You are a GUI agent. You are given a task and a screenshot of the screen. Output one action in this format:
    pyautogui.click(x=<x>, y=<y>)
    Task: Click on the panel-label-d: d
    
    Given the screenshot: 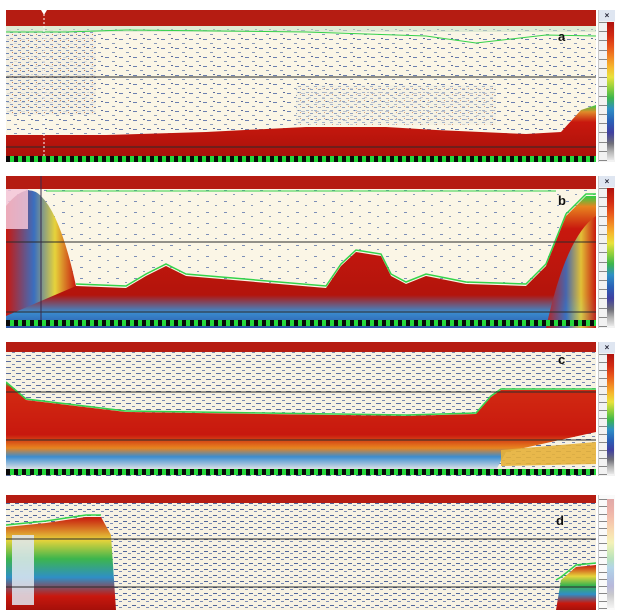 What is the action you would take?
    pyautogui.click(x=560, y=520)
    